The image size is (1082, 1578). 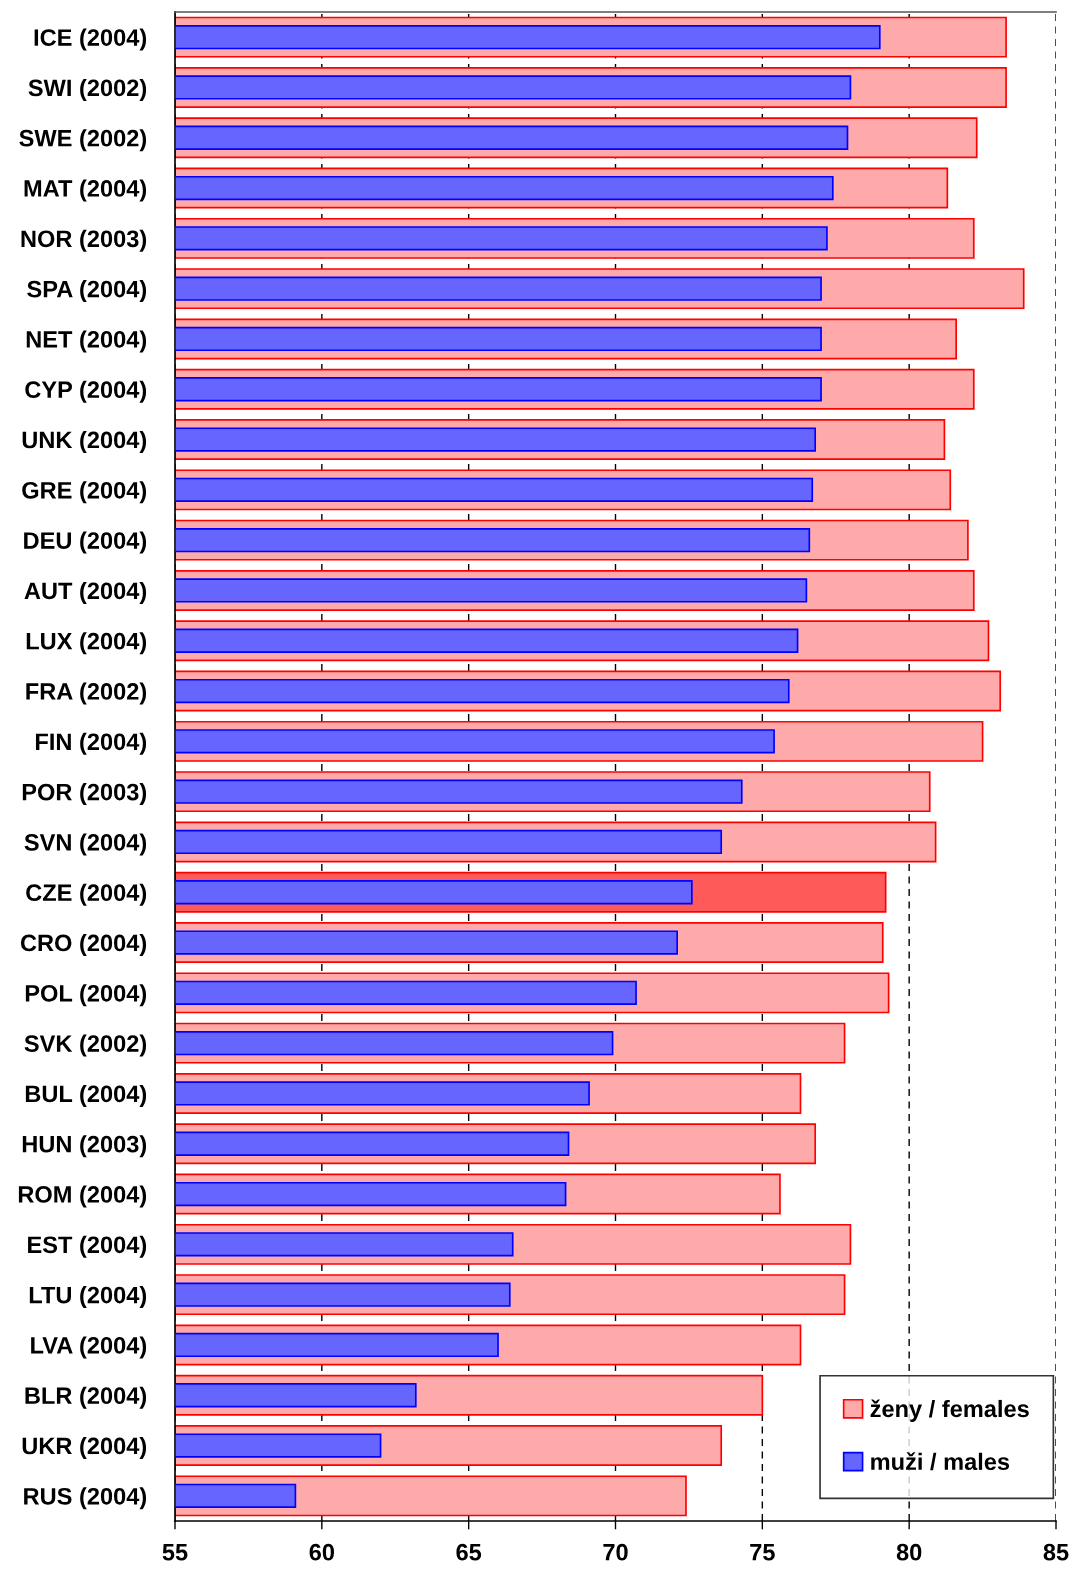 What do you see at coordinates (85, 1498) in the screenshot?
I see `y-tick-label: RUS (2004)` at bounding box center [85, 1498].